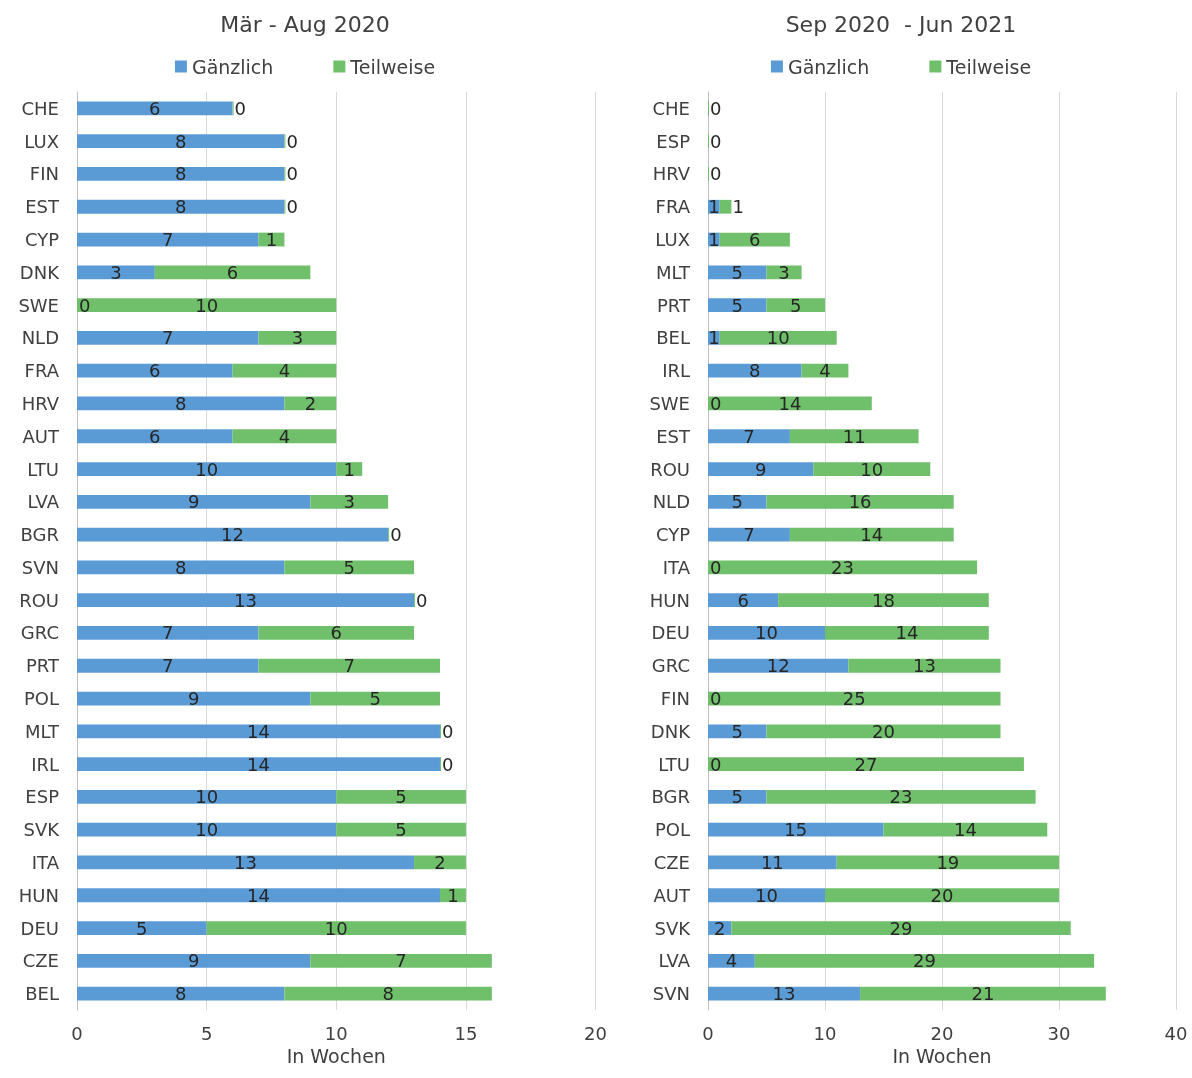 The image size is (1192, 1078). Describe the element at coordinates (258, 895) in the screenshot. I see `data-label: 14` at that location.